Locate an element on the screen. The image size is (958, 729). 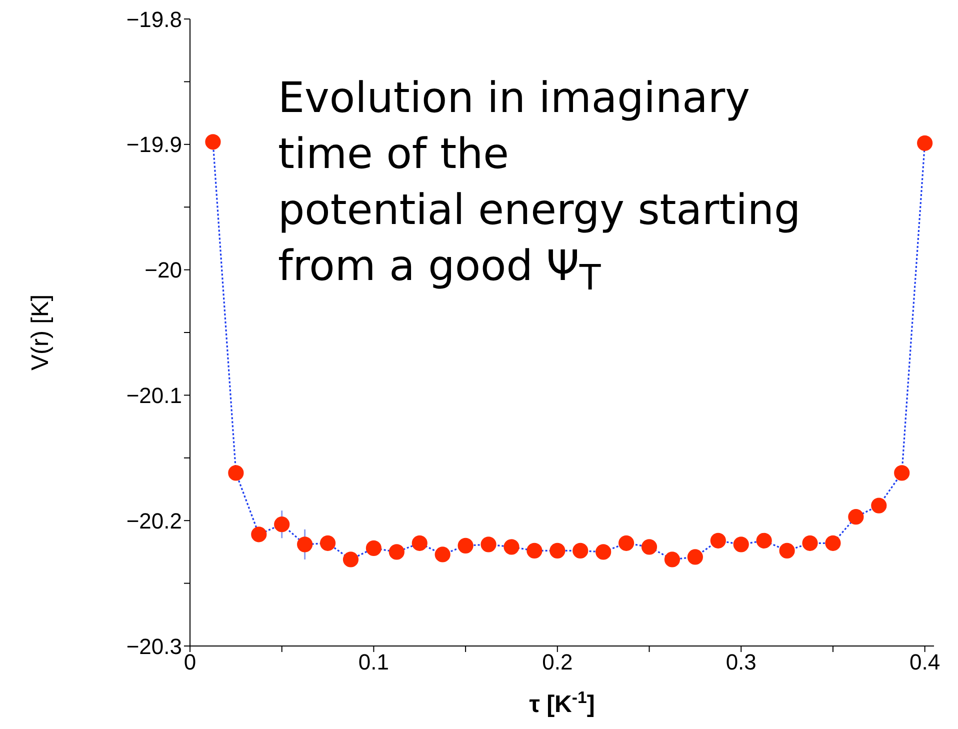
y-tick-label: −20 is located at coordinates (163, 270).